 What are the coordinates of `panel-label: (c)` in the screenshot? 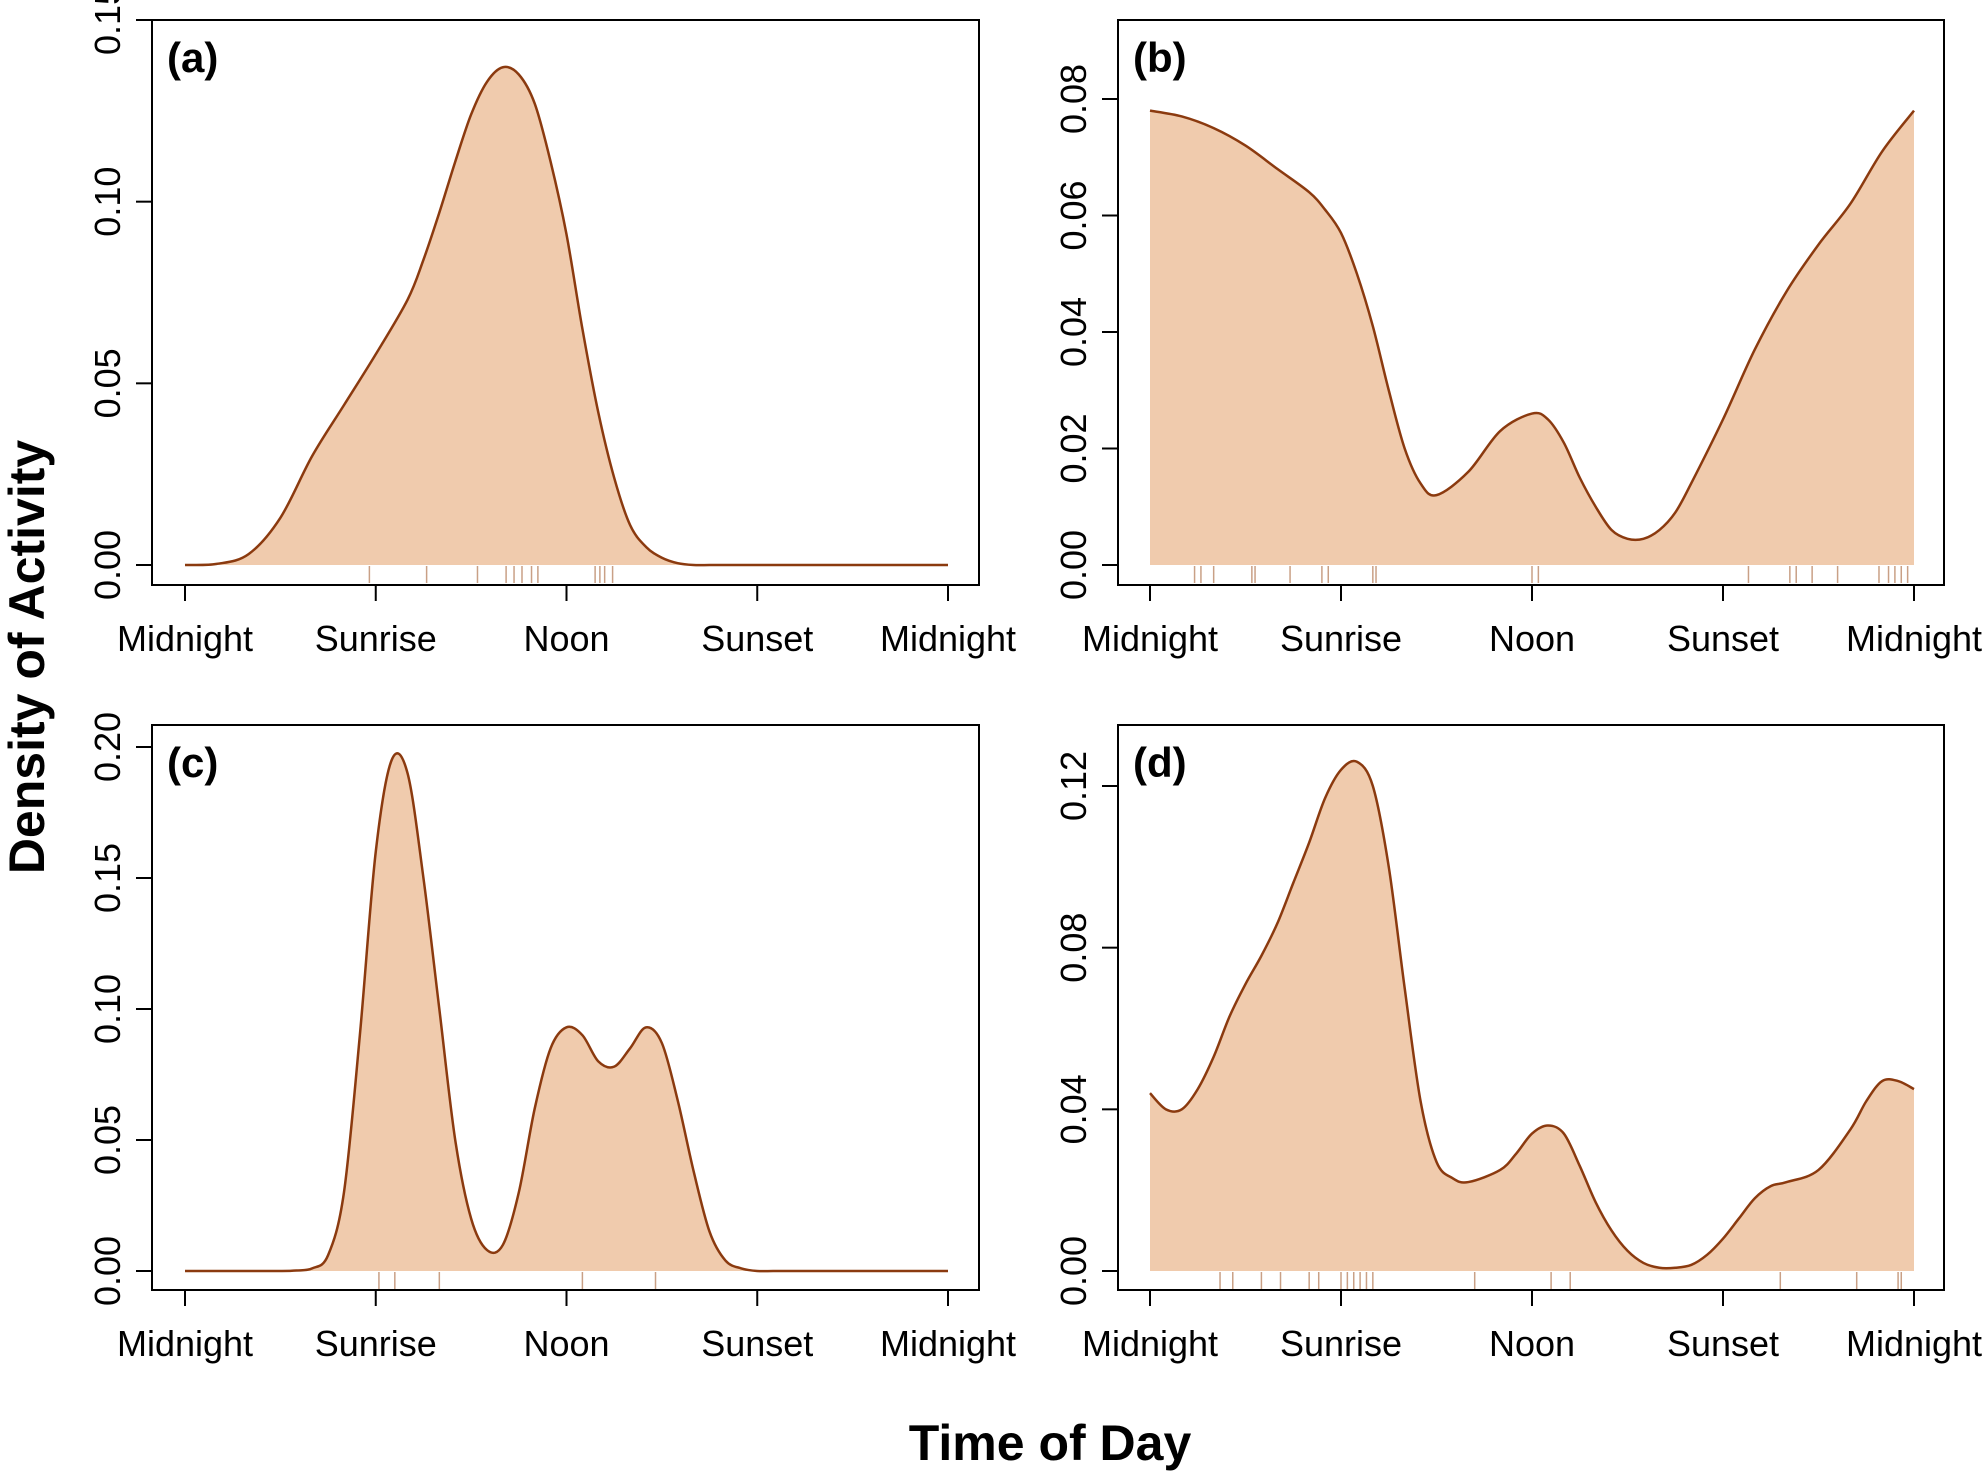 It's located at (192, 762).